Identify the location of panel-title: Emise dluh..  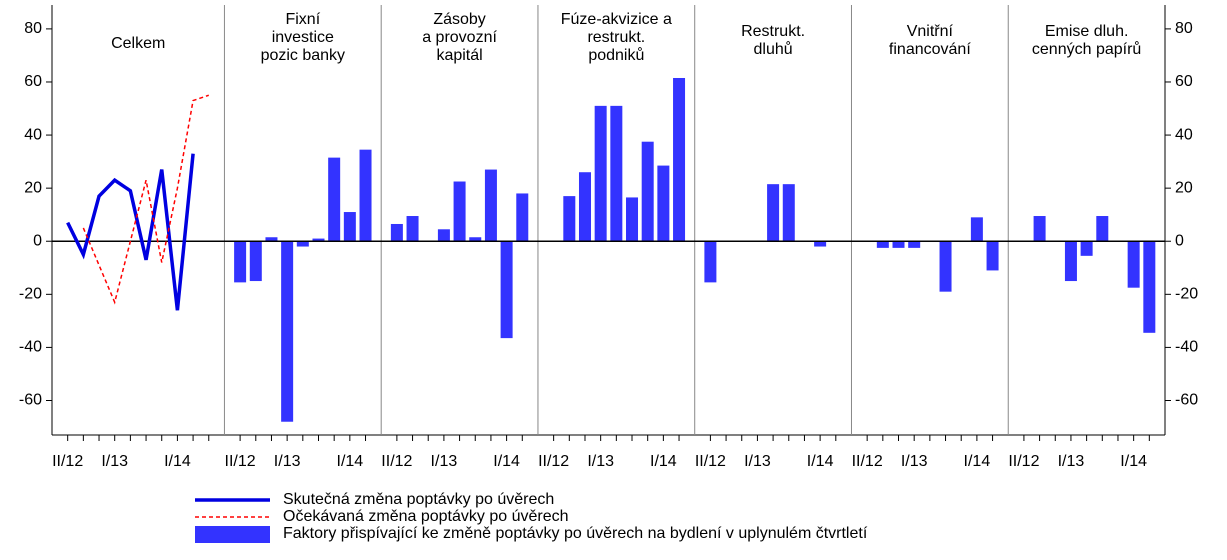
(1087, 31).